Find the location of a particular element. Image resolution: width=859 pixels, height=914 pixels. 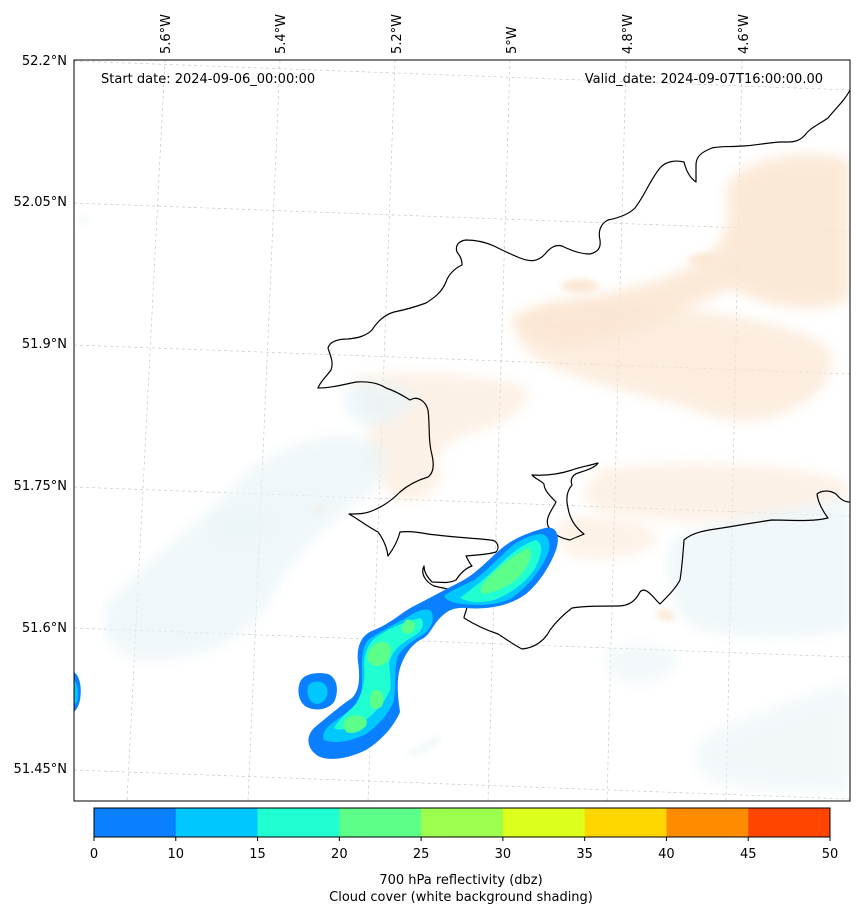

colorbar-tick-label: 10 is located at coordinates (176, 854).